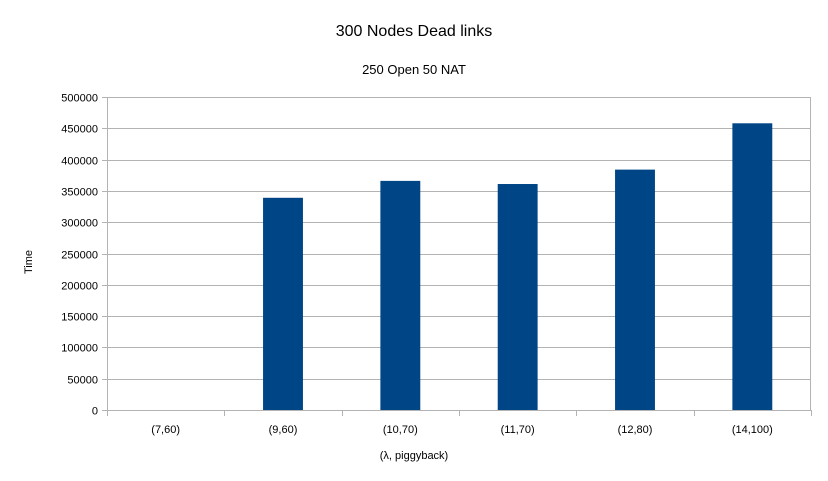  What do you see at coordinates (79, 99) in the screenshot?
I see `y-tick-label: 500000` at bounding box center [79, 99].